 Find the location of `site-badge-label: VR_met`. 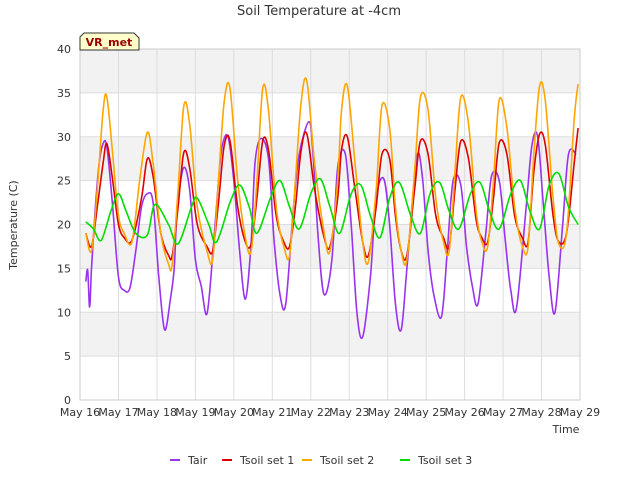

site-badge-label: VR_met is located at coordinates (109, 42).